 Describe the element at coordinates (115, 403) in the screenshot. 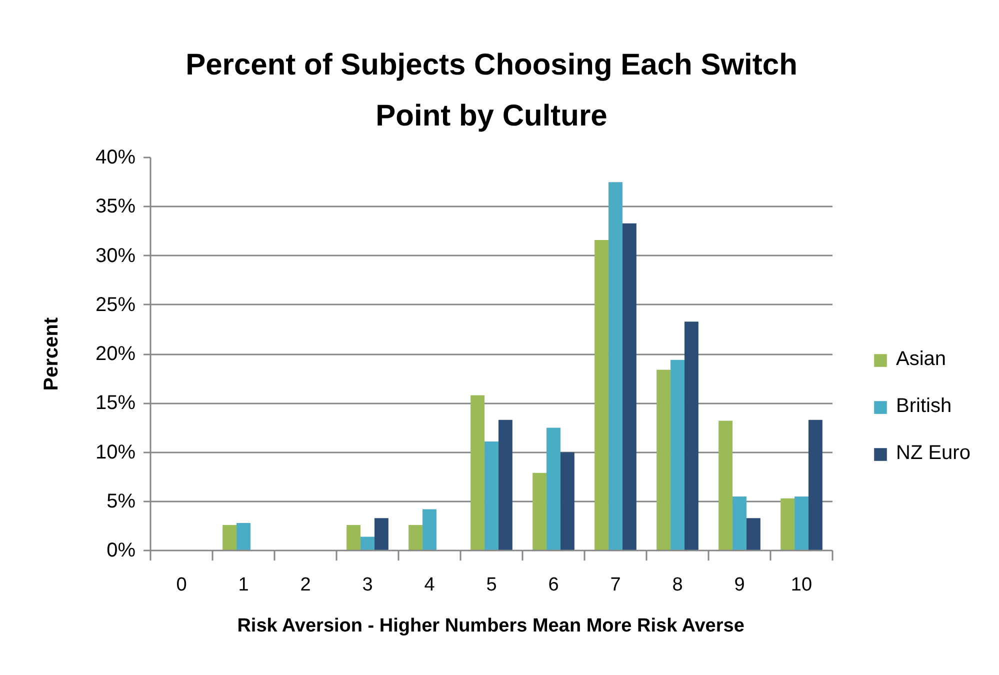

I see `y-tick-label: 15%` at that location.